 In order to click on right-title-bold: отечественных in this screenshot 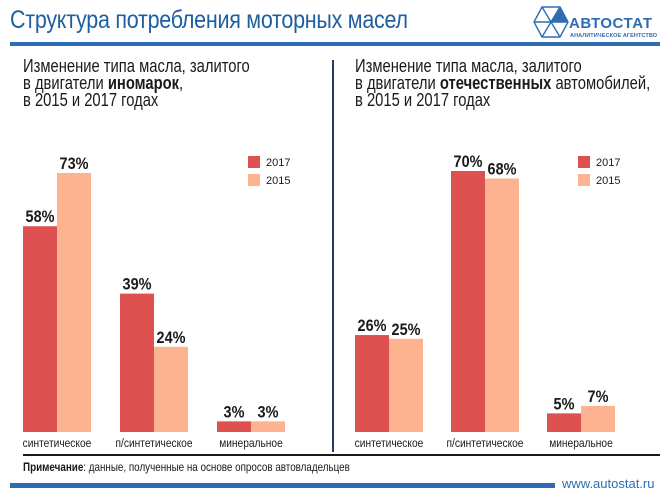, I will do `click(495, 83)`.